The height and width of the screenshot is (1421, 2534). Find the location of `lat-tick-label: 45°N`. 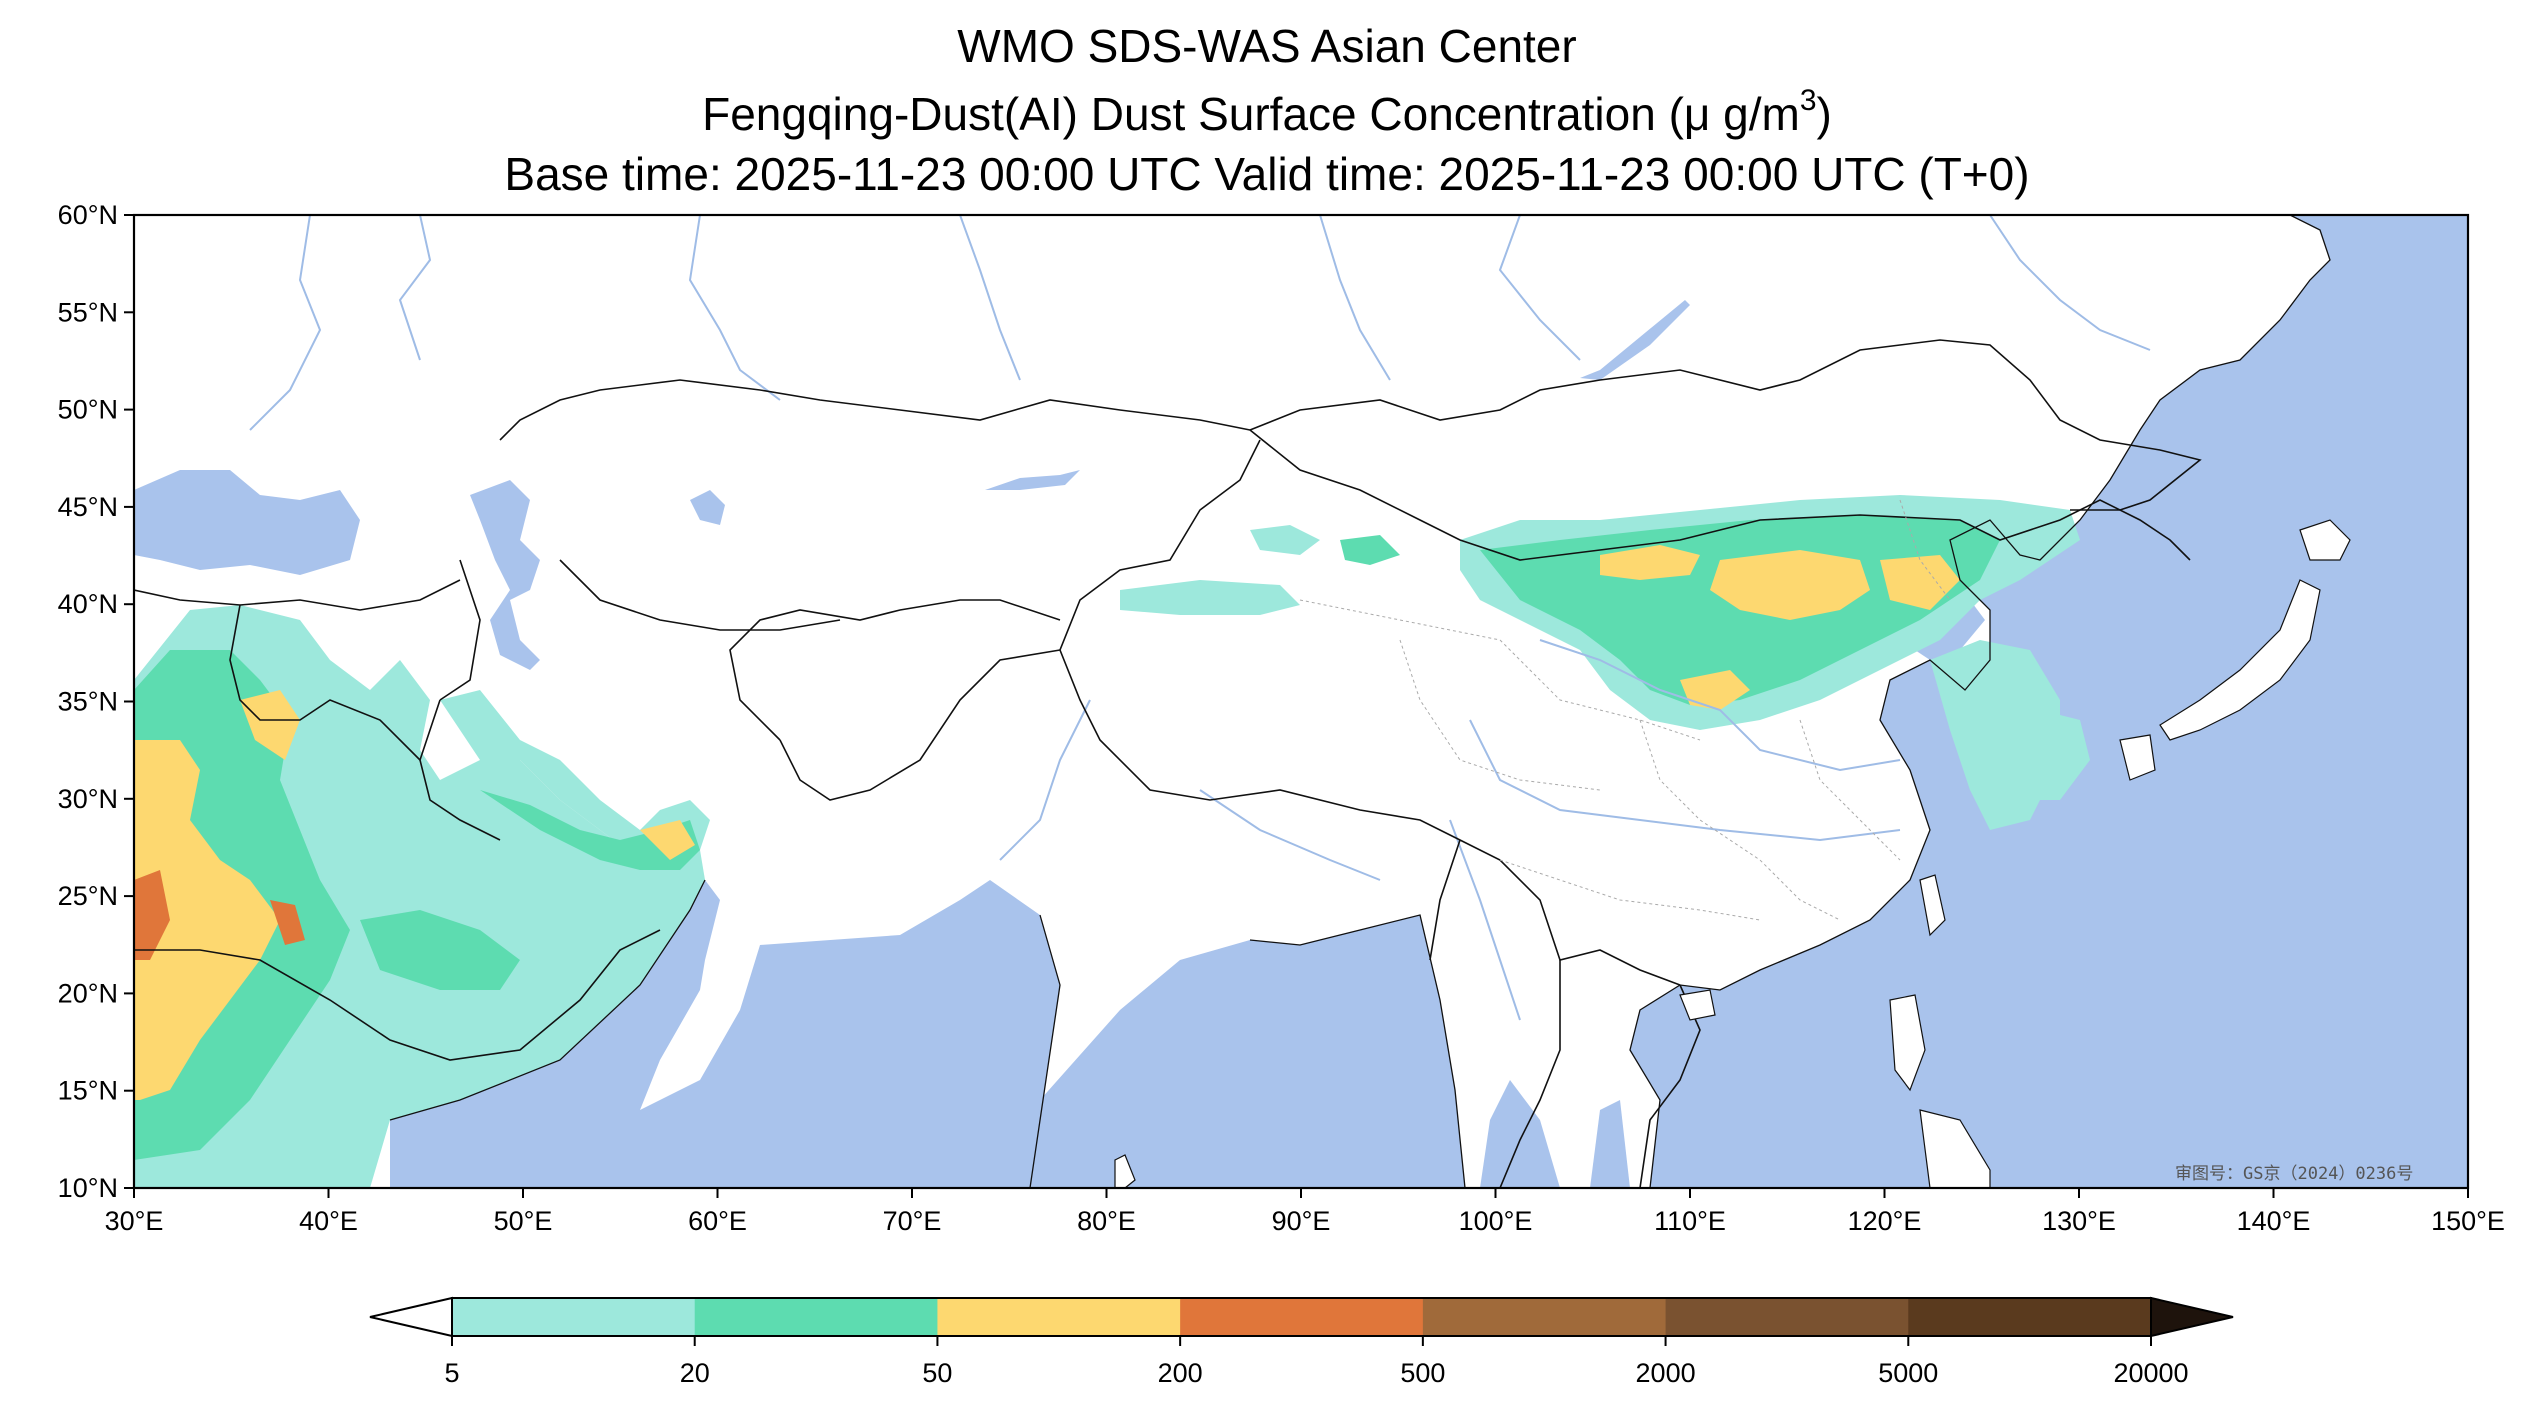

lat-tick-label: 45°N is located at coordinates (88, 507).